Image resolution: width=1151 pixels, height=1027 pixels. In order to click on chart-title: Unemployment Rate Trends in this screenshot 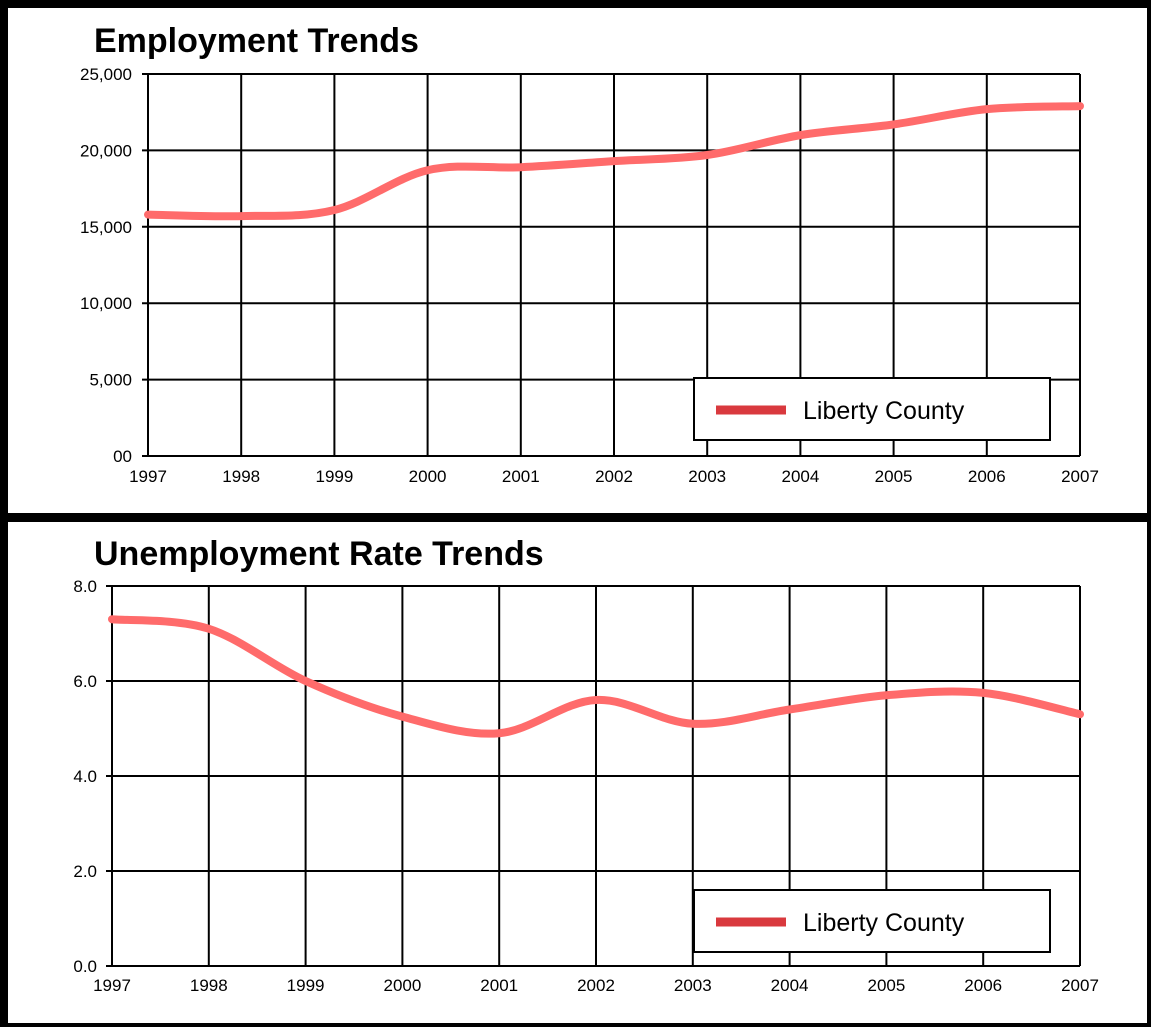, I will do `click(319, 554)`.